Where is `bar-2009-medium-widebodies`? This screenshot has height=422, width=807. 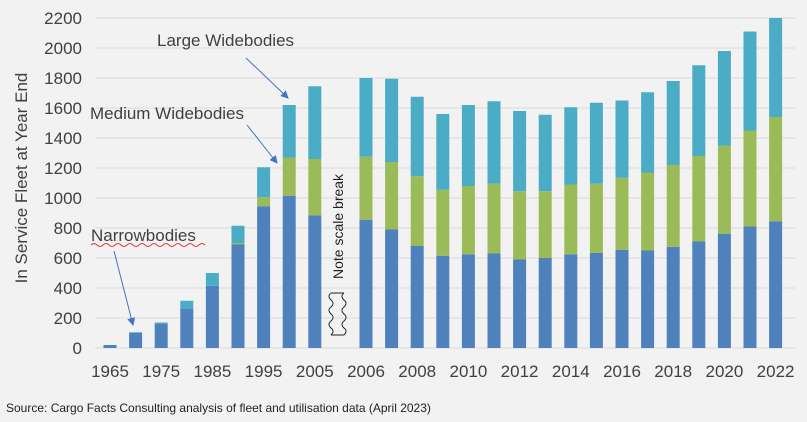 bar-2009-medium-widebodies is located at coordinates (443, 222).